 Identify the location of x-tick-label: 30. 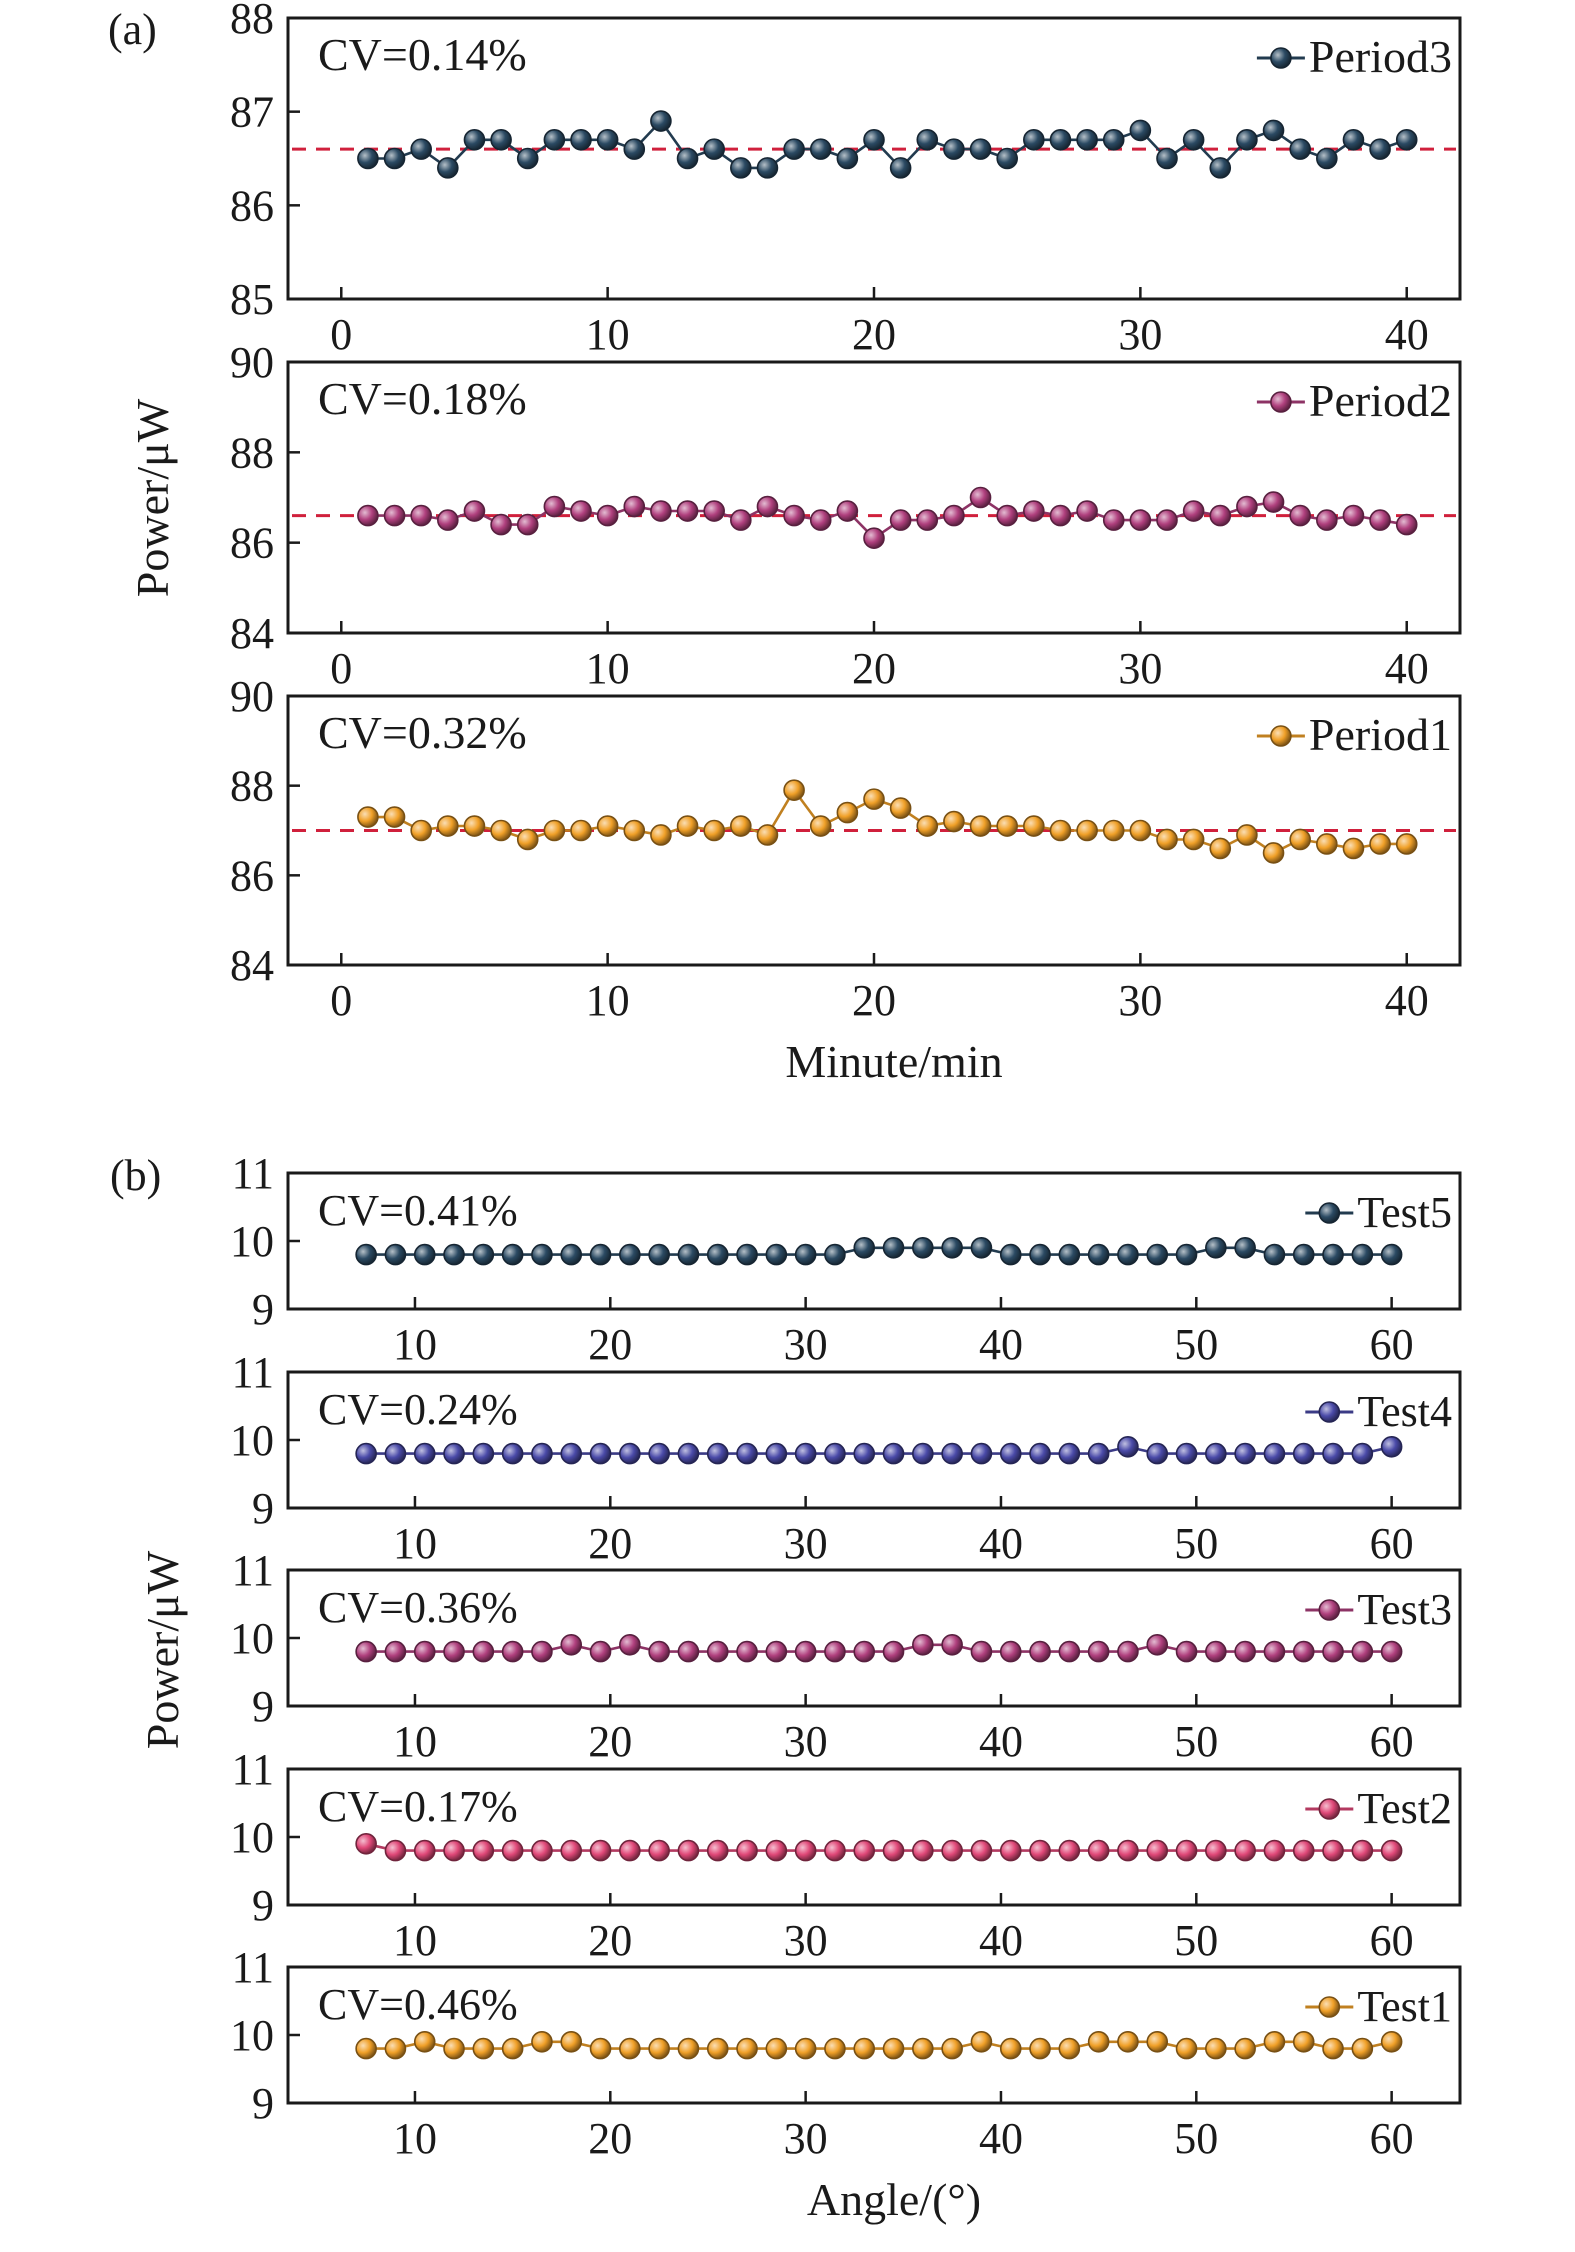
(1140, 1000).